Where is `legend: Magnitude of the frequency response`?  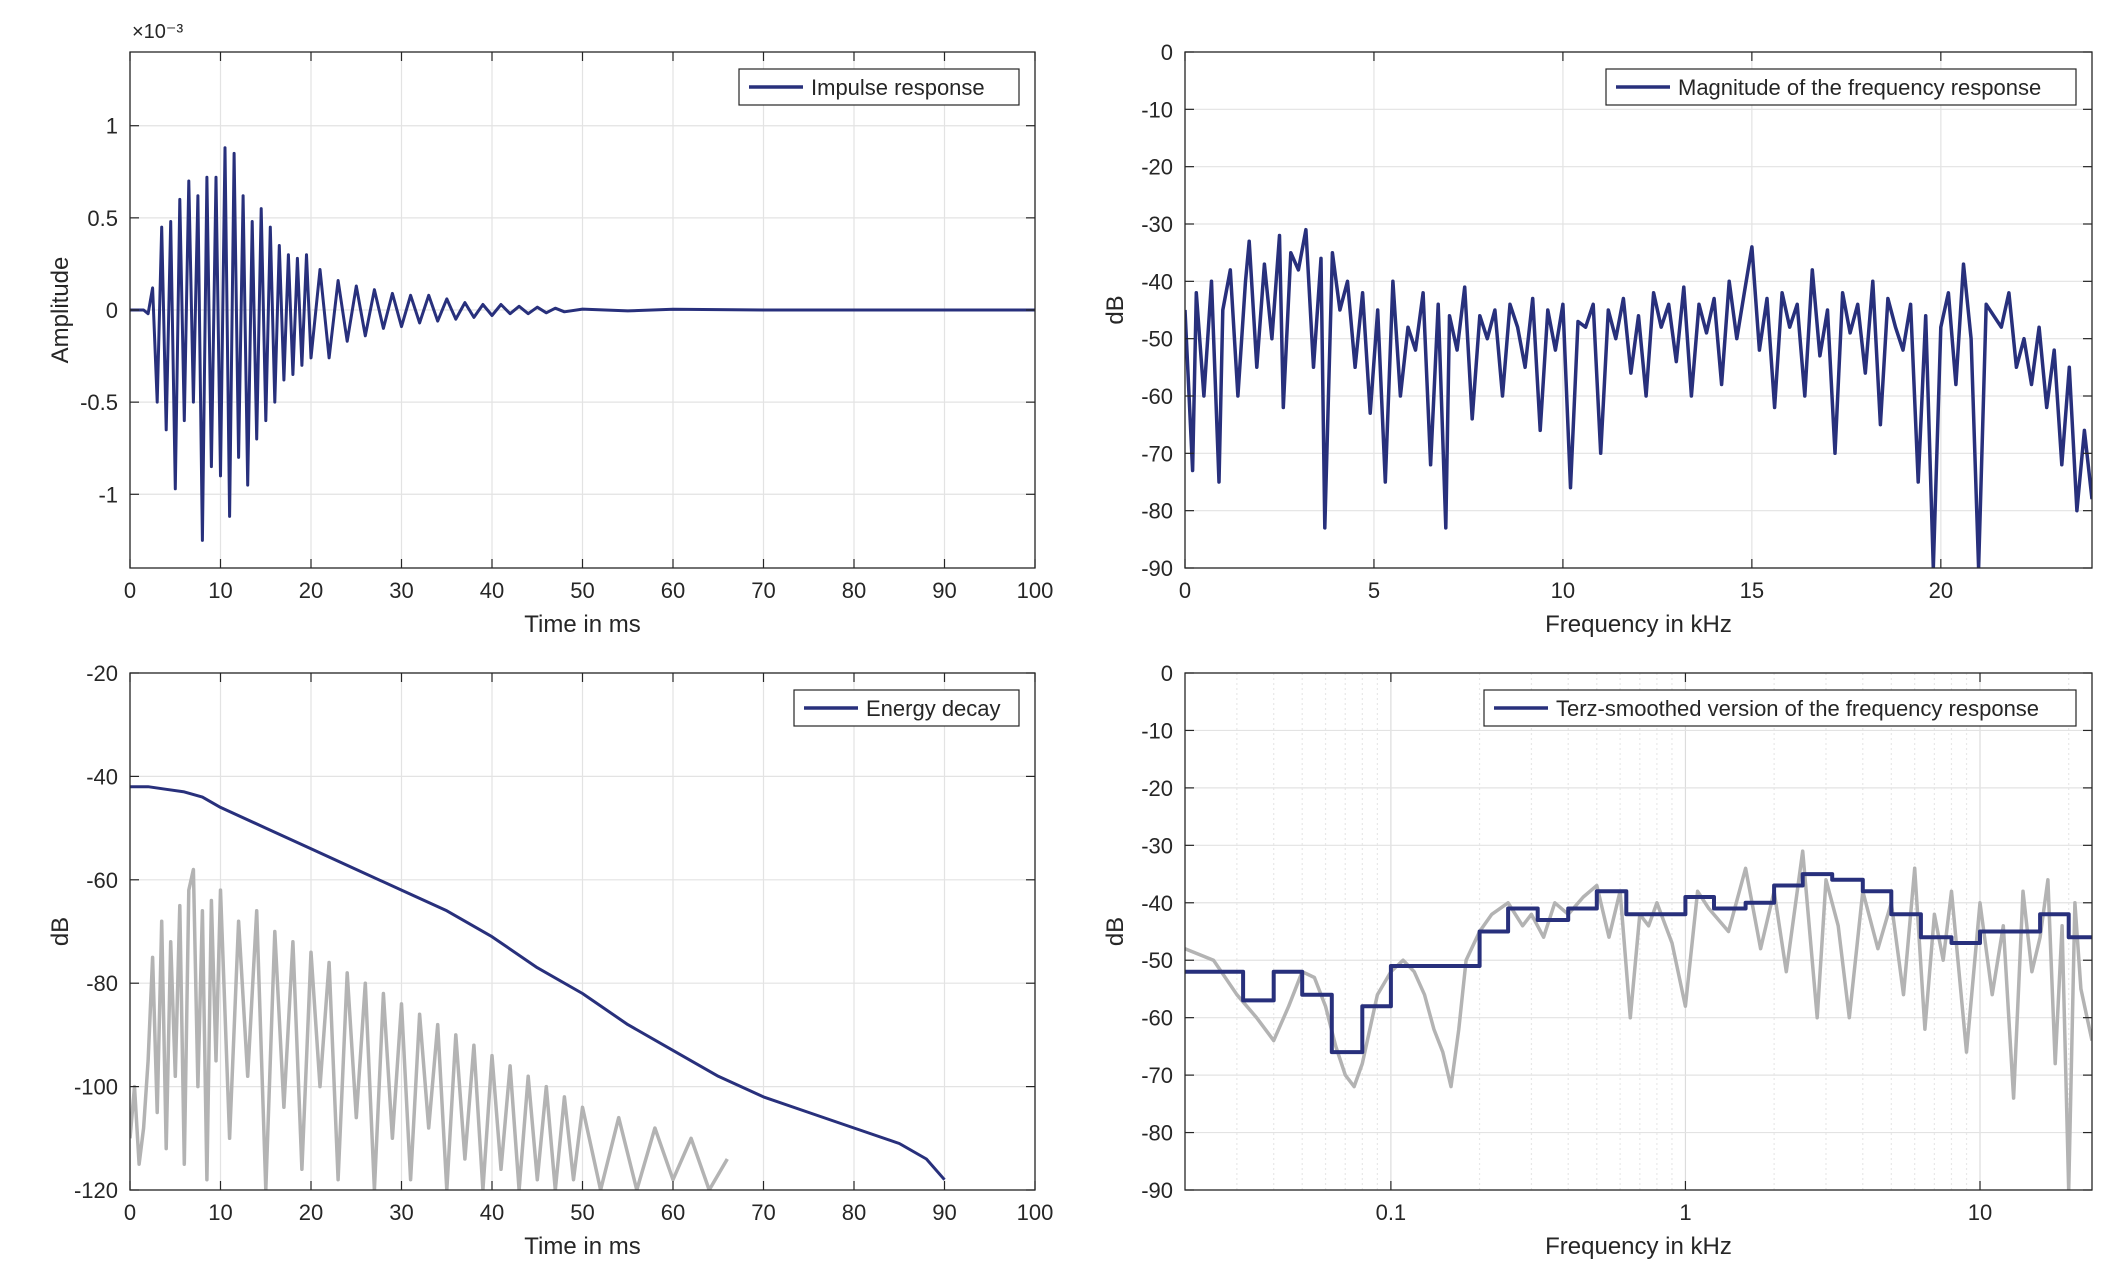 legend: Magnitude of the frequency response is located at coordinates (1841, 87).